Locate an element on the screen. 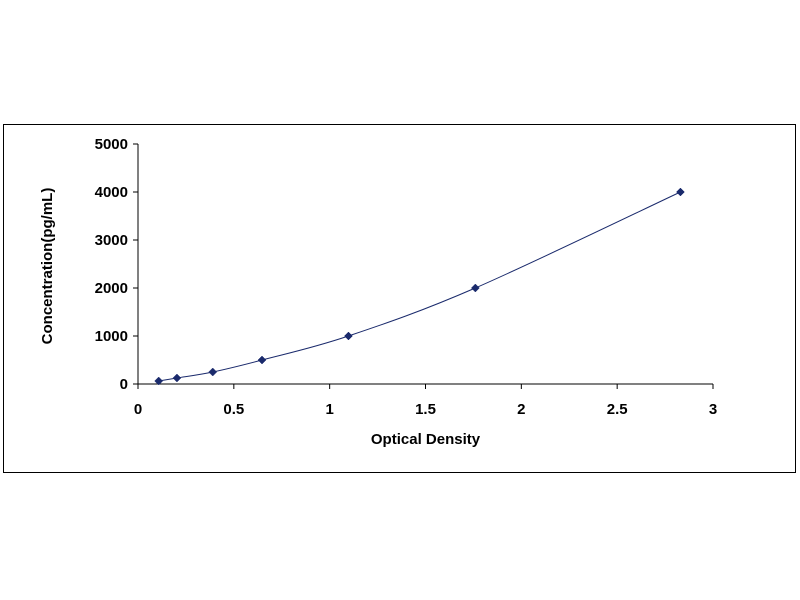 Image resolution: width=800 pixels, height=600 pixels. x-tick-label: 0 is located at coordinates (138, 409).